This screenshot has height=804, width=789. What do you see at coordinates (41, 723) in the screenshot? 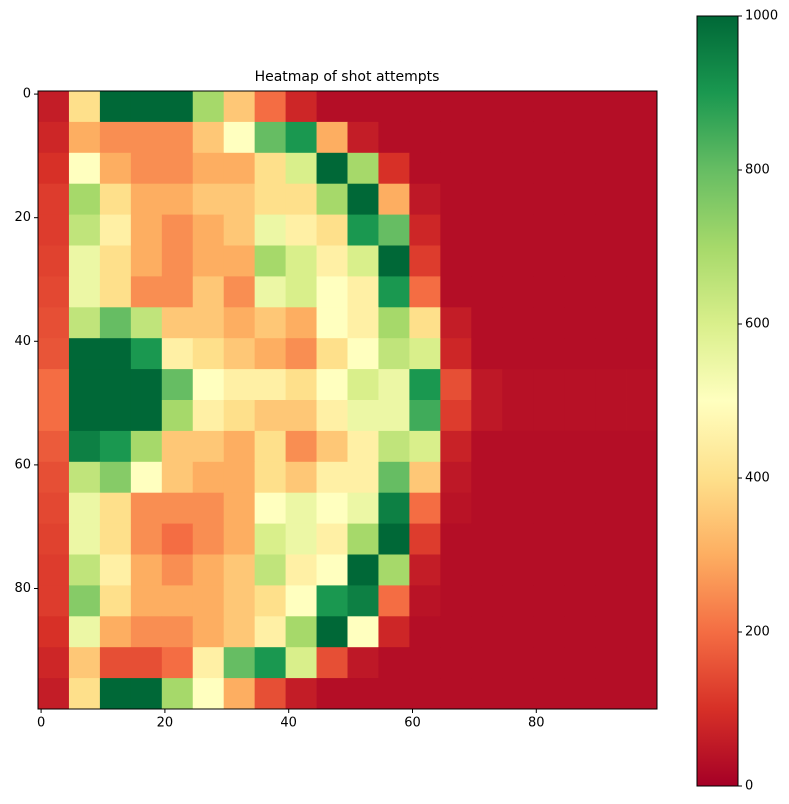
I see `x-tick-label: 0` at bounding box center [41, 723].